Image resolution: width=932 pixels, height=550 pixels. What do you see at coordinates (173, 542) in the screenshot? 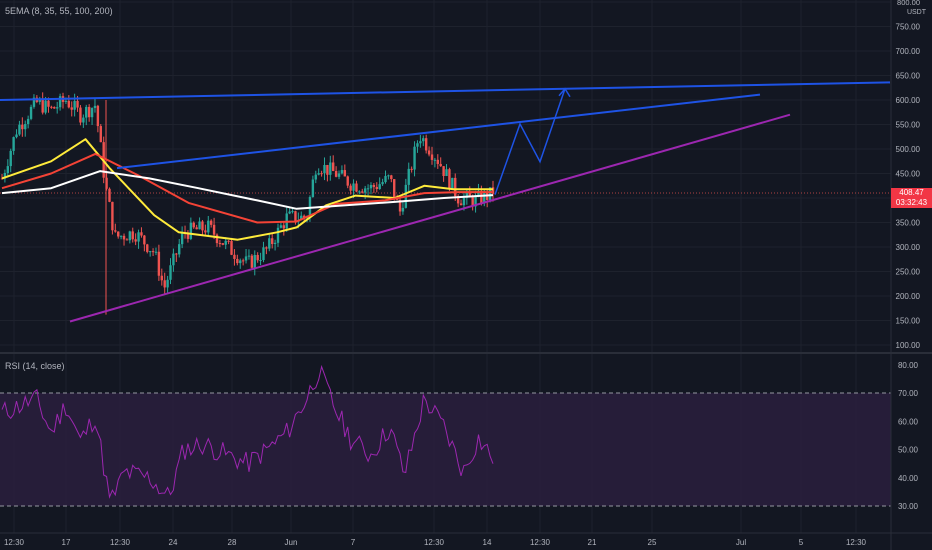
I see `time-tick-label: 24` at bounding box center [173, 542].